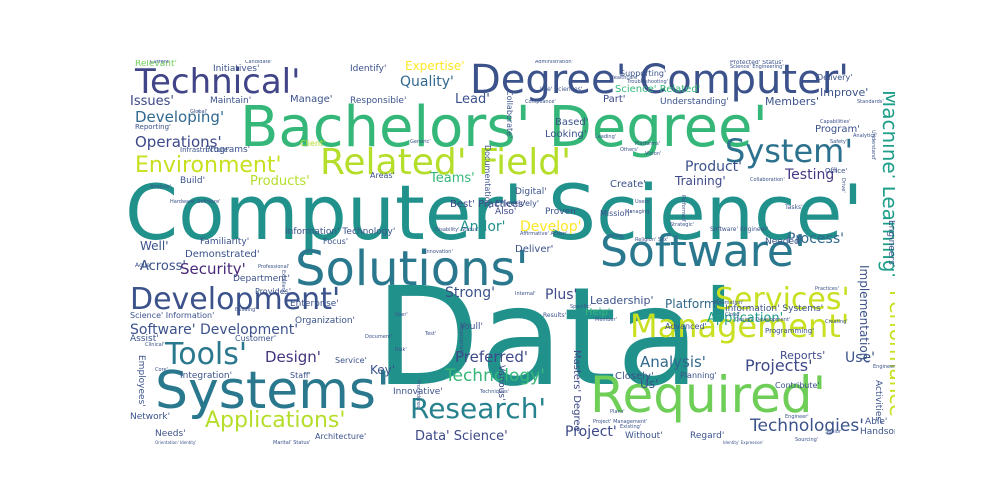 The image size is (1000, 500). I want to click on word-looking: Looking', so click(566, 134).